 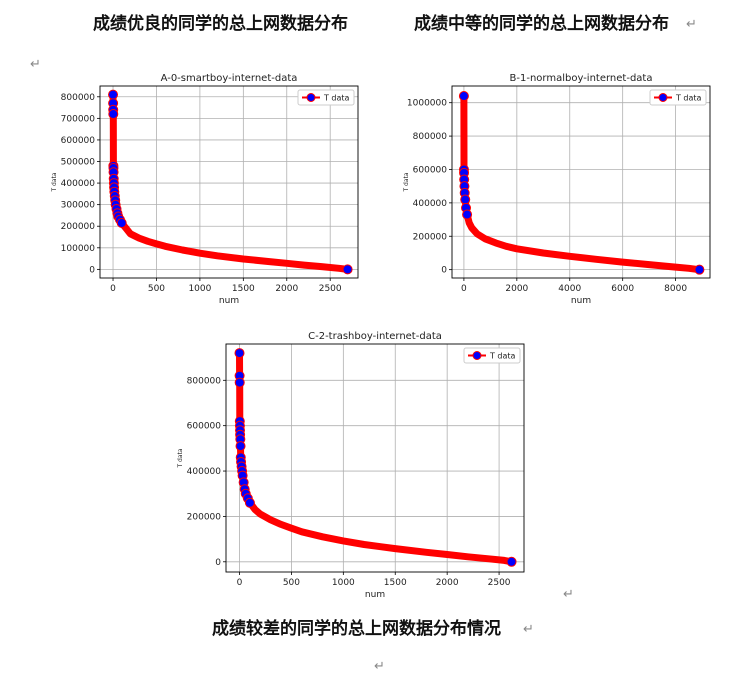 What do you see at coordinates (78, 163) in the screenshot?
I see `y-tick-label: 500000` at bounding box center [78, 163].